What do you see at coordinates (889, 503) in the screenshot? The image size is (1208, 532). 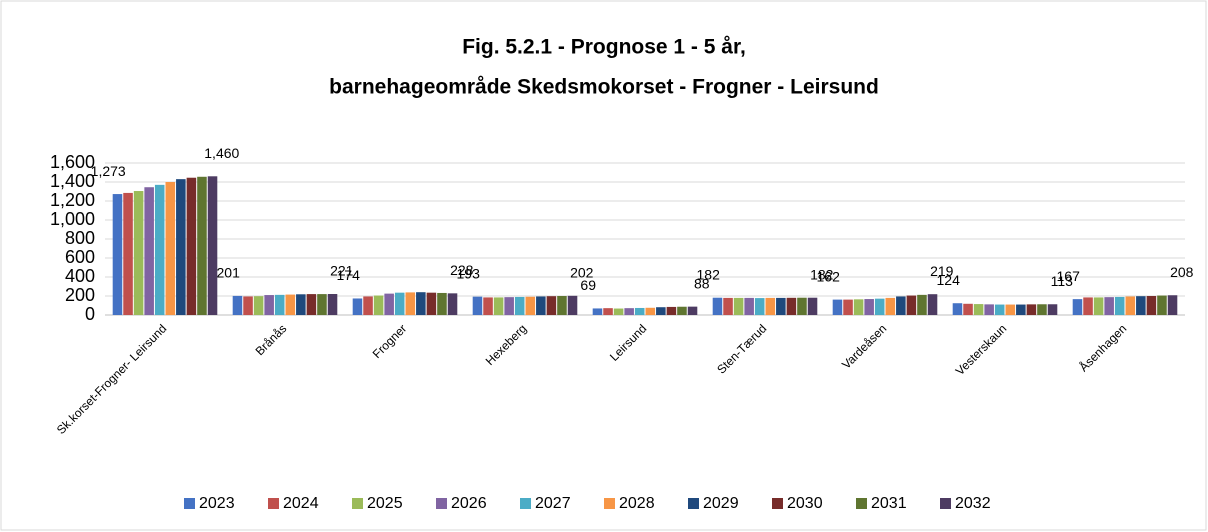 I see `legend-label: 2031` at bounding box center [889, 503].